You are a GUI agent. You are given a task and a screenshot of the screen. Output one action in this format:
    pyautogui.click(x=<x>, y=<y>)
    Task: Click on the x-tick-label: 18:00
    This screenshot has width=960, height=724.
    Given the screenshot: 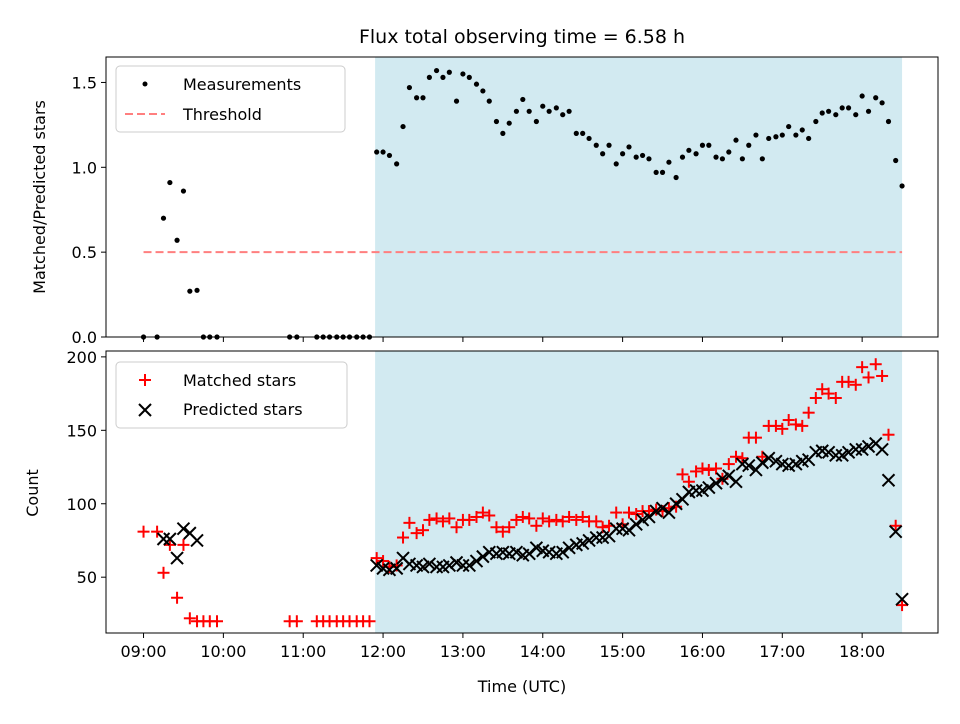 What is the action you would take?
    pyautogui.click(x=862, y=651)
    